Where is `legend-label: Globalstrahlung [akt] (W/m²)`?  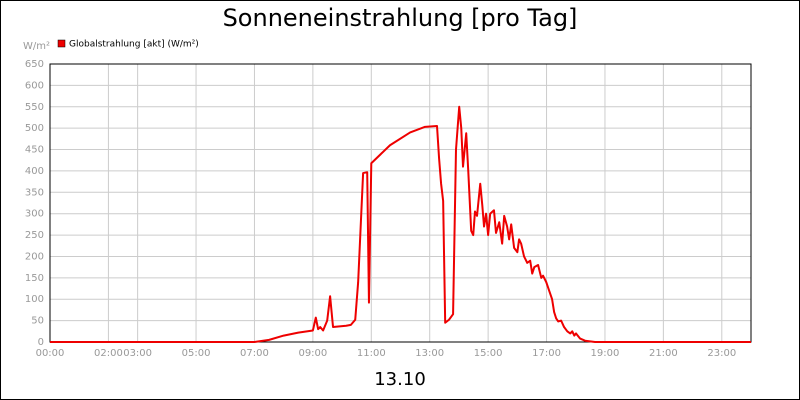 legend-label: Globalstrahlung [akt] (W/m²) is located at coordinates (134, 45).